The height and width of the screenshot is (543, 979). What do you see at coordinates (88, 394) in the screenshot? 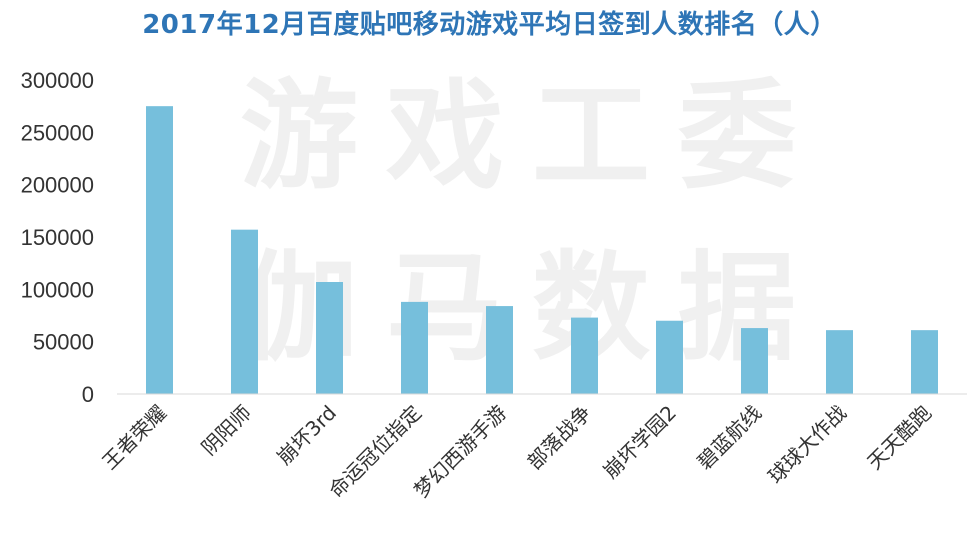
I see `y-tick-label: 0` at bounding box center [88, 394].